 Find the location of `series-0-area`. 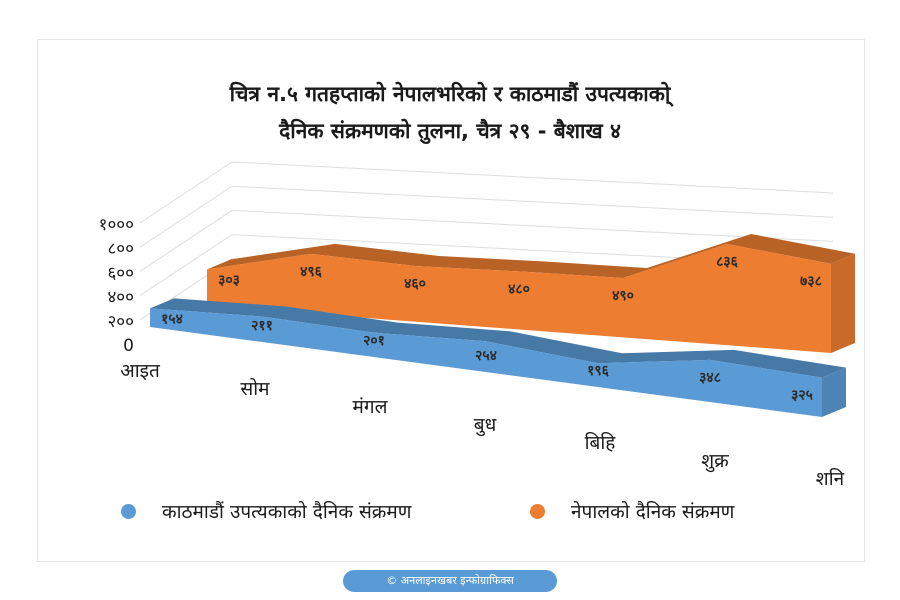

series-0-area is located at coordinates (486, 362).